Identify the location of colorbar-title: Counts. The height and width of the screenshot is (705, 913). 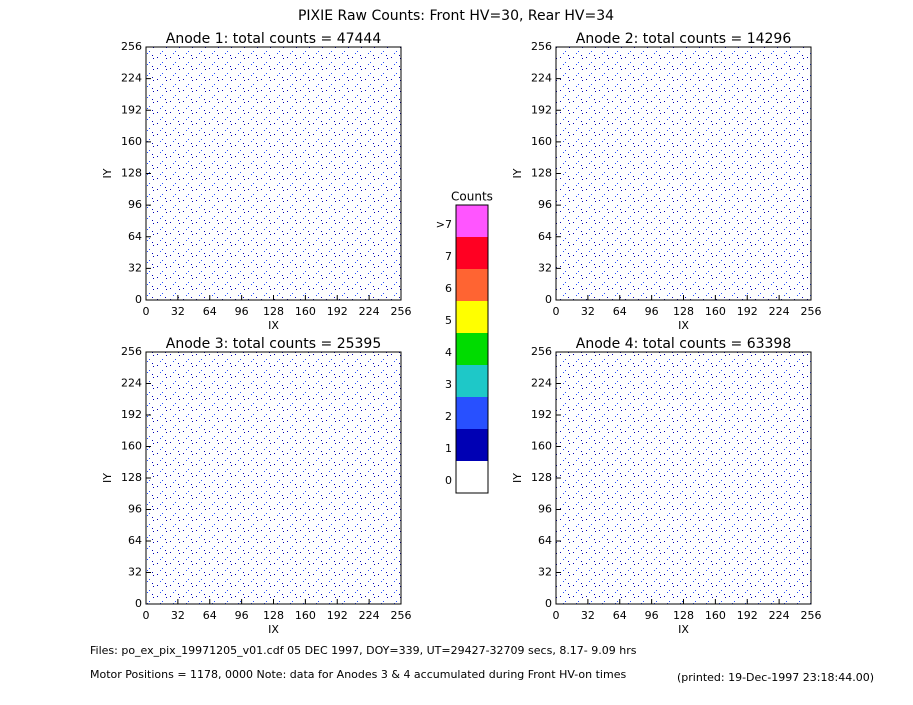
(472, 197).